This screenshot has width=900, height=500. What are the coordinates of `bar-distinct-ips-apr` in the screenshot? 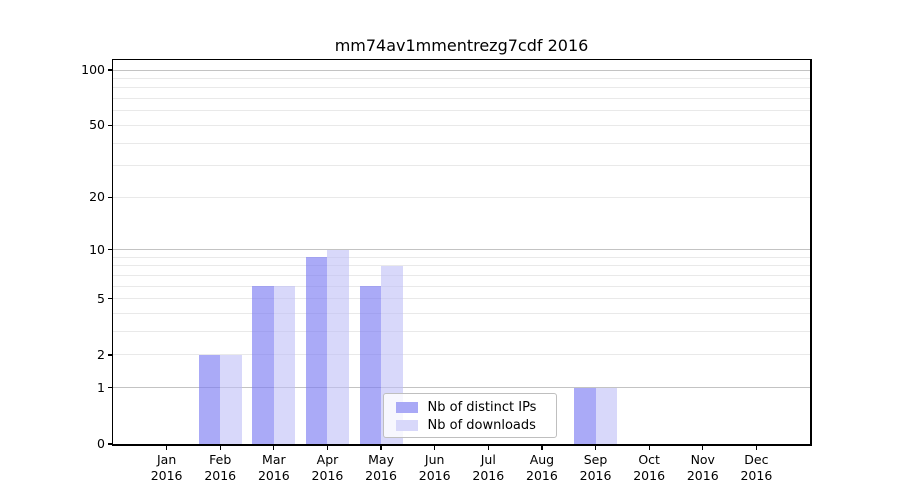 It's located at (316, 350).